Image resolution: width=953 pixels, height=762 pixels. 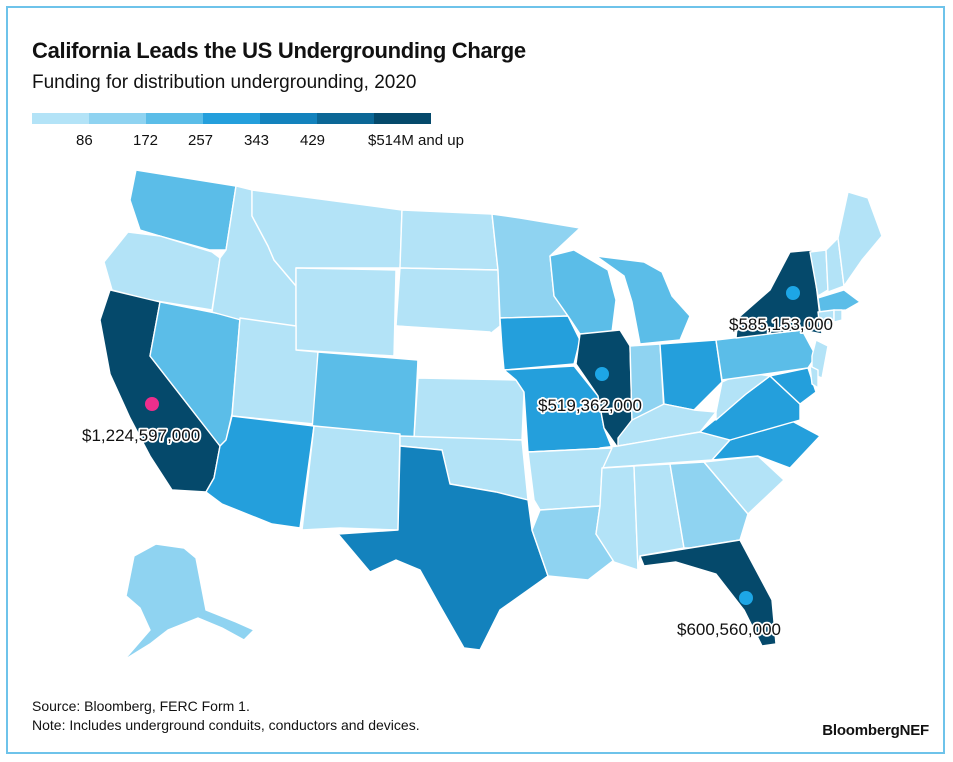 What do you see at coordinates (643, 300) in the screenshot?
I see `state-michigan` at bounding box center [643, 300].